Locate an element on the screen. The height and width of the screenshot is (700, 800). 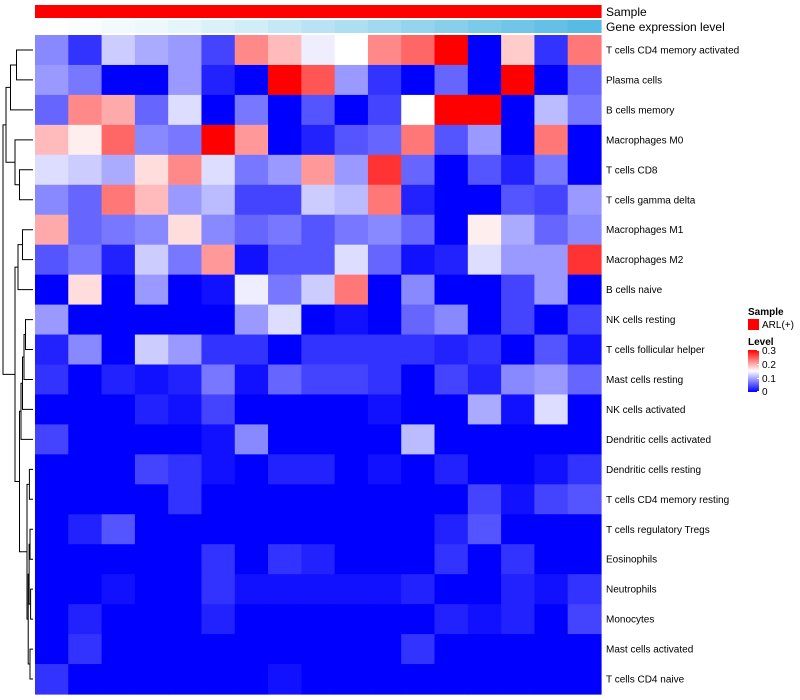
row-label: T cells gamma delta is located at coordinates (651, 200).